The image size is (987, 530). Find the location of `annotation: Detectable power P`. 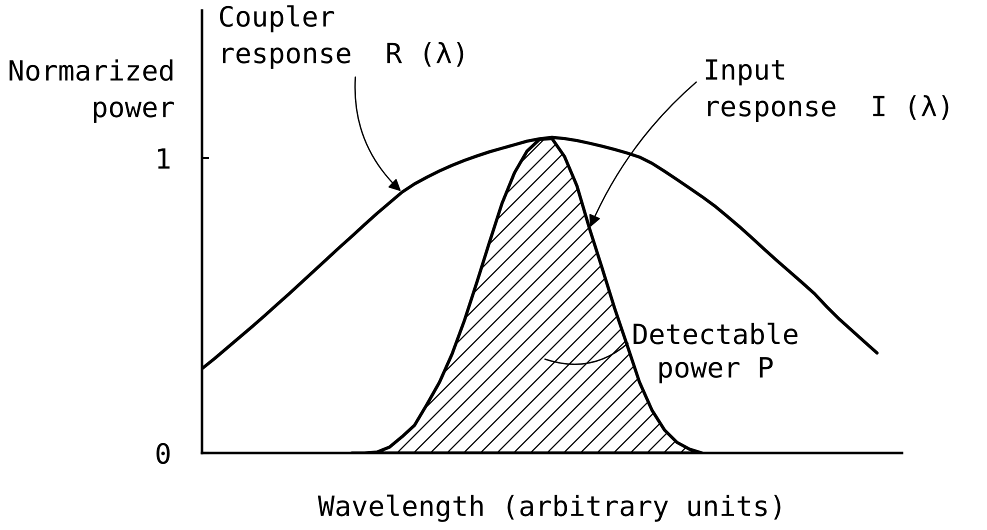

annotation: Detectable power P is located at coordinates (716, 353).